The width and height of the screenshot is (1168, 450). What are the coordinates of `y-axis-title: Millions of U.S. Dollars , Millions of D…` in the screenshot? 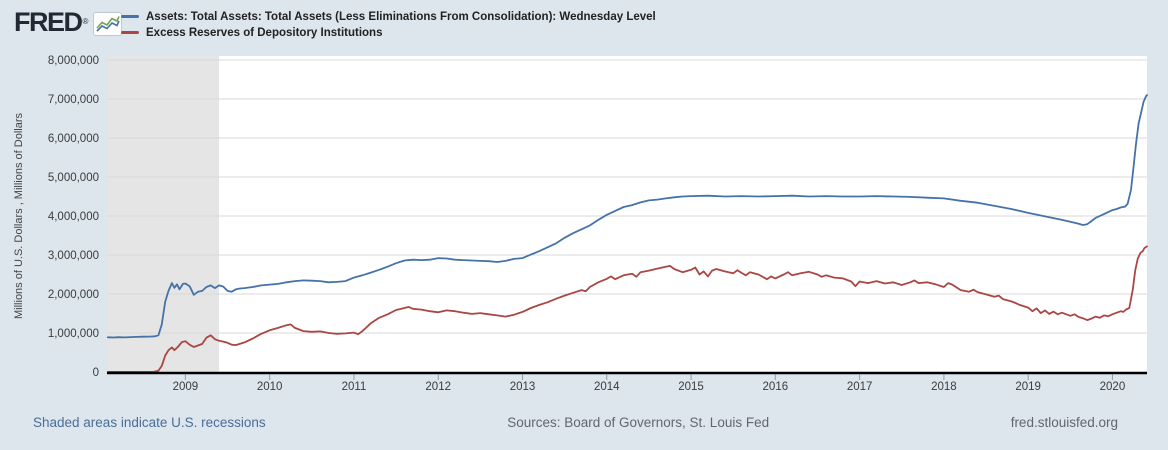 It's located at (19, 216).